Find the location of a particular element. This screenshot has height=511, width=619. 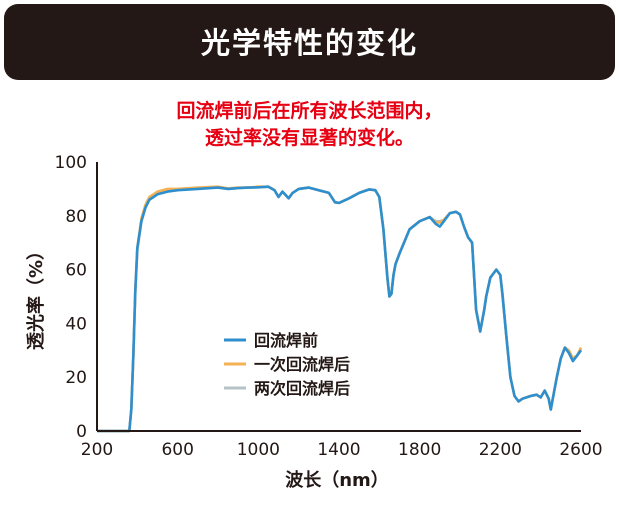

x-tick-label: 1400 is located at coordinates (338, 450).